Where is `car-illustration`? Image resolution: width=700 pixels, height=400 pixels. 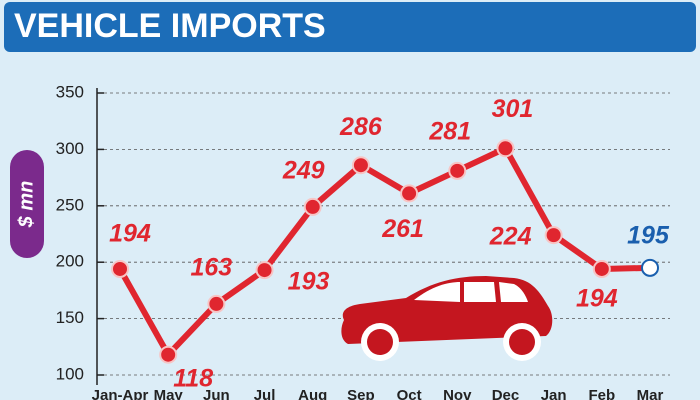
car-illustration is located at coordinates (447, 318).